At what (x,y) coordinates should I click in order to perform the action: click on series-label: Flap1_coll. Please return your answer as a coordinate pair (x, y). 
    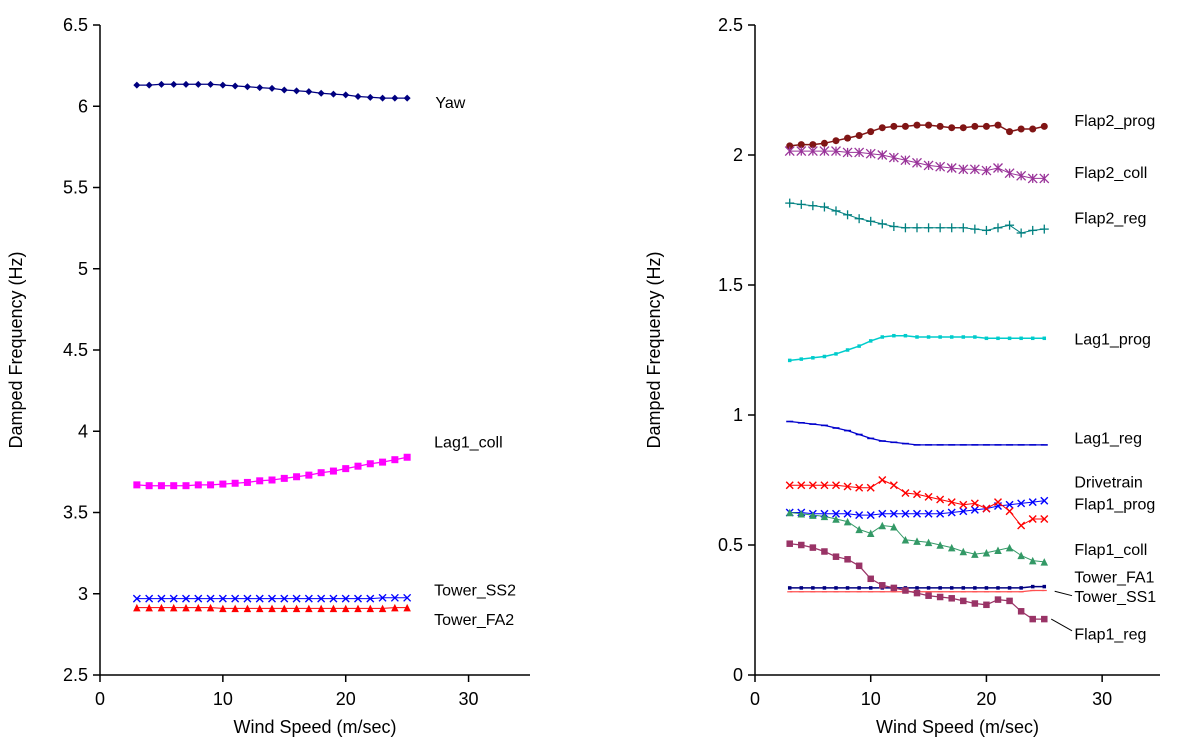
    Looking at the image, I should click on (1110, 550).